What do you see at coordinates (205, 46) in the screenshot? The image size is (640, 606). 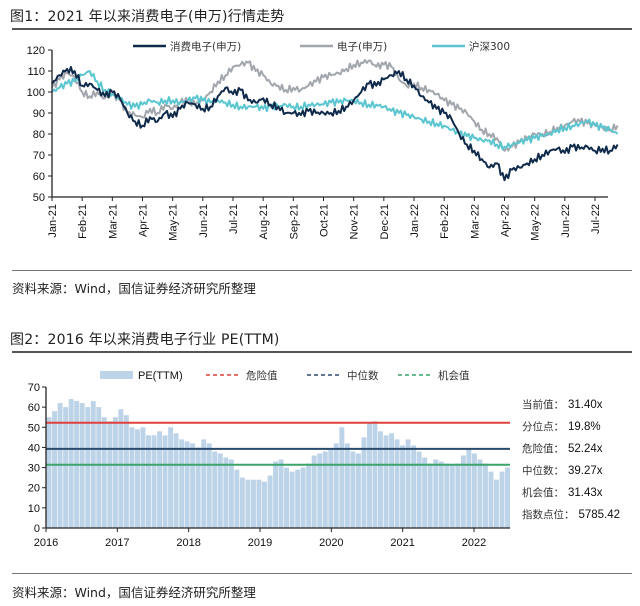 I see `legend-label: 消费电子(申万)` at bounding box center [205, 46].